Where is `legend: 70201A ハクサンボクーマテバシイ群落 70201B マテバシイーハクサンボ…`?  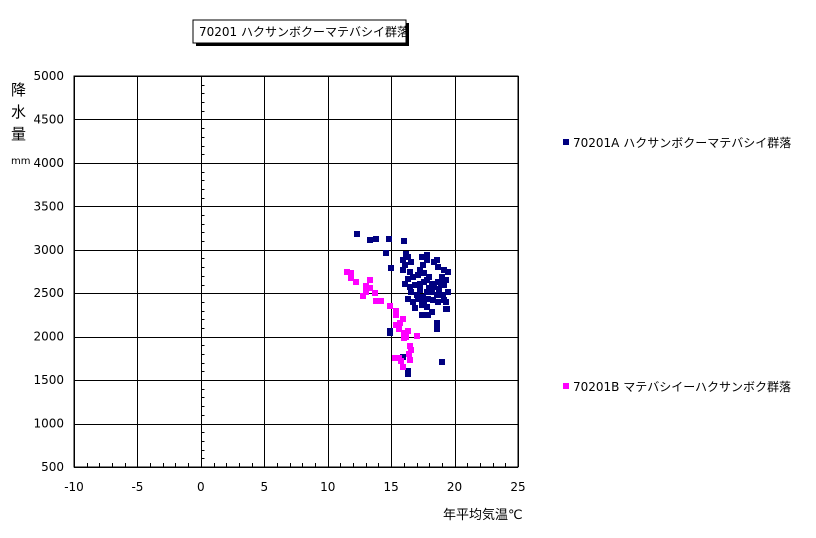
legend: 70201A ハクサンボクーマテバシイ群落 70201B マテバシイーハクサンボ… is located at coordinates (677, 265).